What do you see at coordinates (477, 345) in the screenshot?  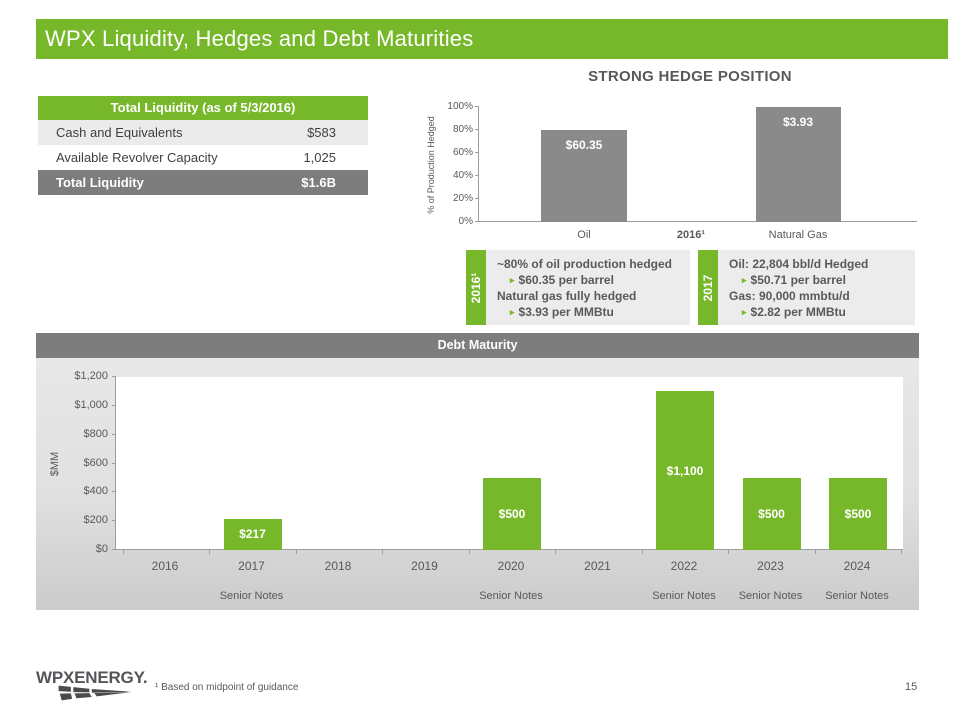 I see `debt-maturity-header: Debt Maturity` at bounding box center [477, 345].